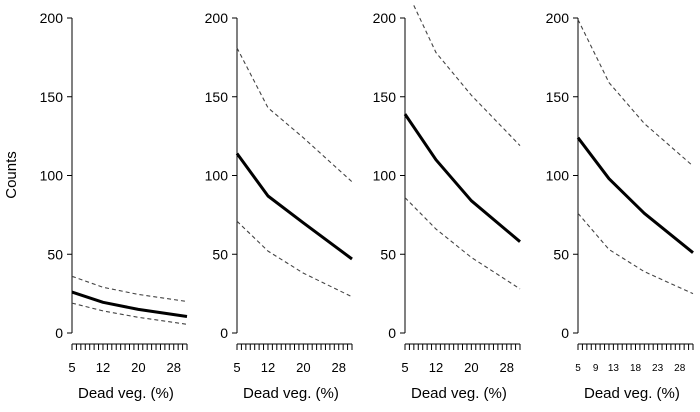  Describe the element at coordinates (614, 368) in the screenshot. I see `x-tick-label: 13` at that location.